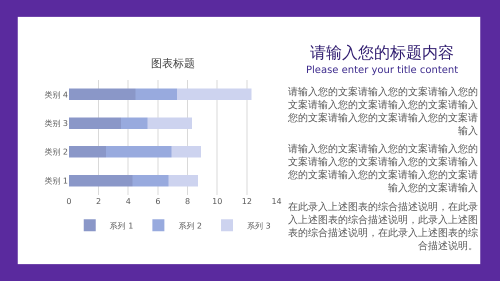 This screenshot has width=500, height=281. I want to click on y-tick-label: 类别 1, so click(56, 181).